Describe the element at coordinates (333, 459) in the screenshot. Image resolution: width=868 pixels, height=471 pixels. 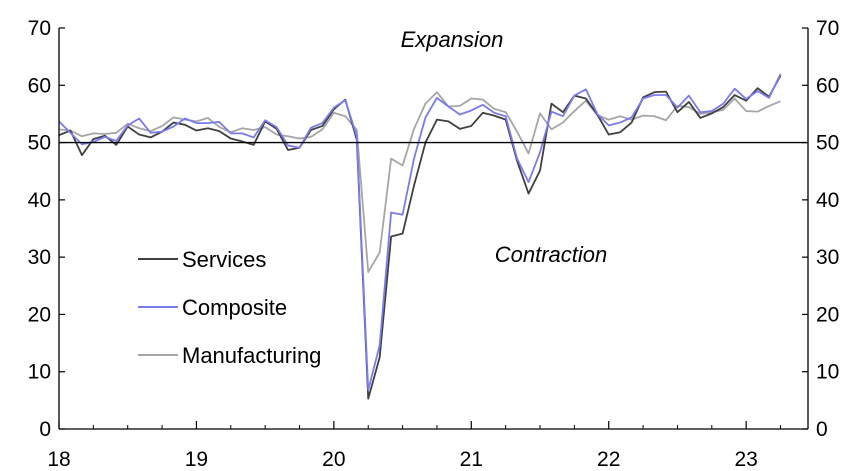
I see `x-tick-label: 20` at that location.